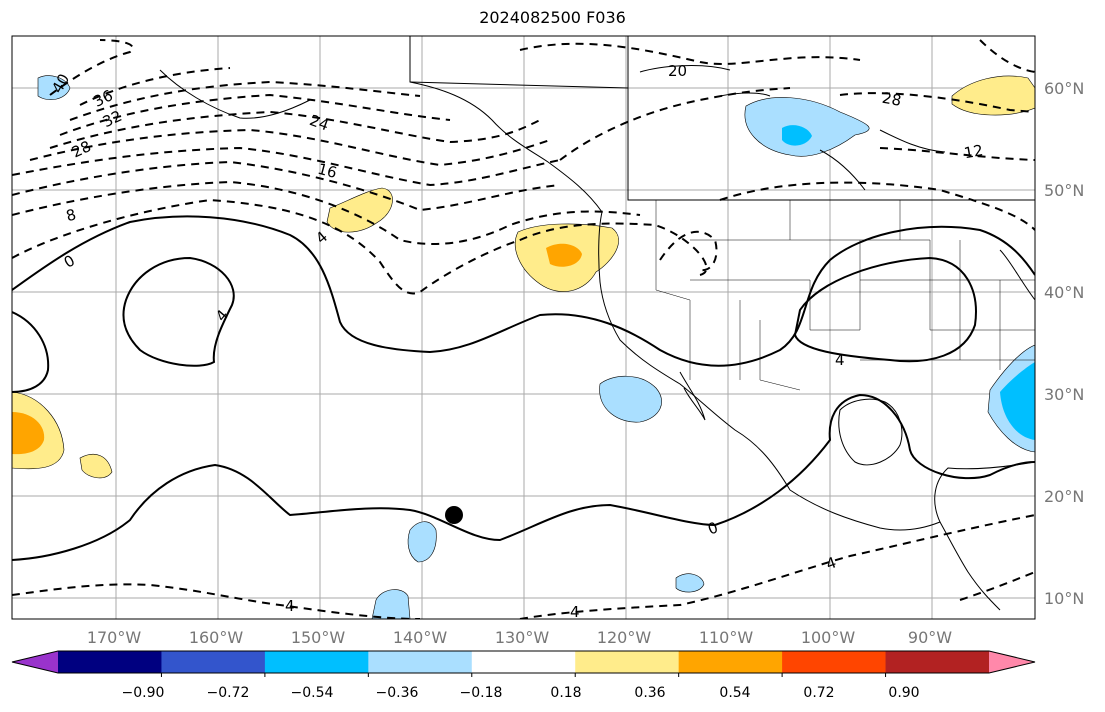 The width and height of the screenshot is (1105, 712). I want to click on contour-neg-4-north, so click(360, 246).